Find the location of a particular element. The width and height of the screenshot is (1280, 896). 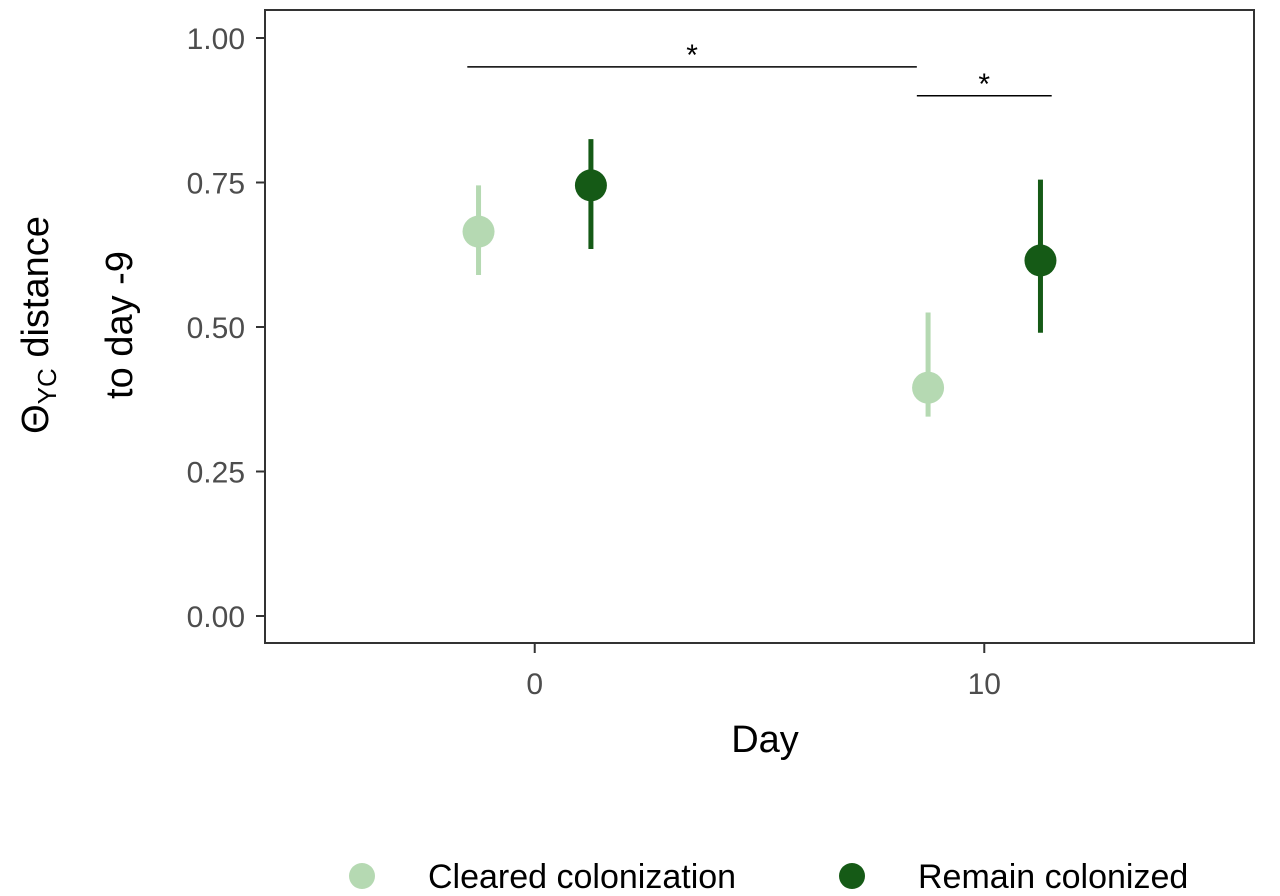

legend: Cleared colonization Remain colonized is located at coordinates (768, 877).